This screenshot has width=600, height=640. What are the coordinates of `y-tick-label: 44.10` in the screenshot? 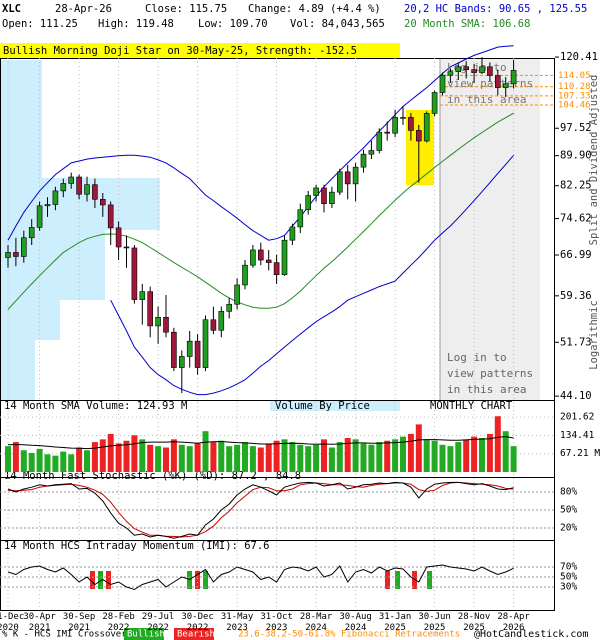 It's located at (576, 396).